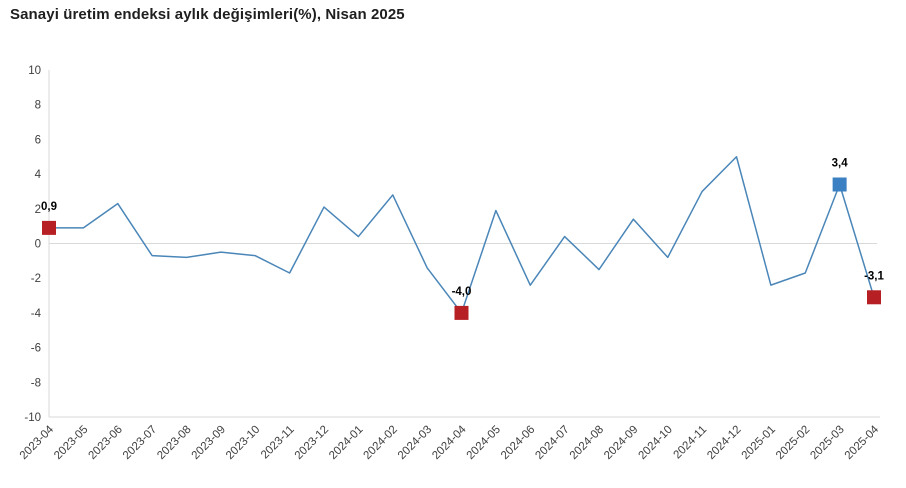 Image resolution: width=906 pixels, height=488 pixels. What do you see at coordinates (140, 443) in the screenshot?
I see `x-axis-tick-label: 2023-07` at bounding box center [140, 443].